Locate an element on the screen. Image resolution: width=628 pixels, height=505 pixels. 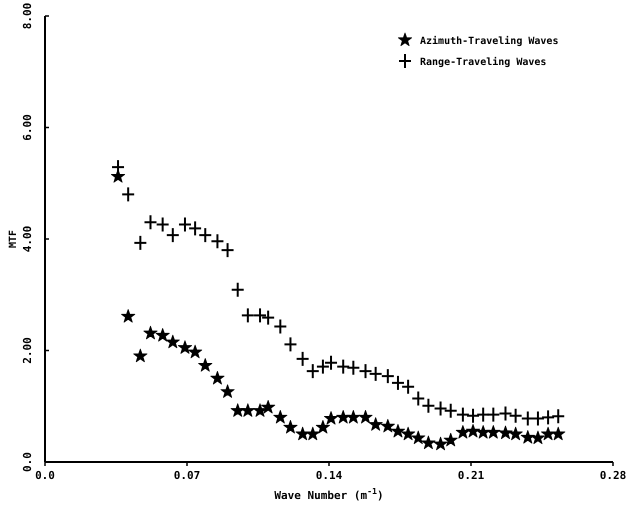
x-tick-label: 0.21 is located at coordinates (471, 475).